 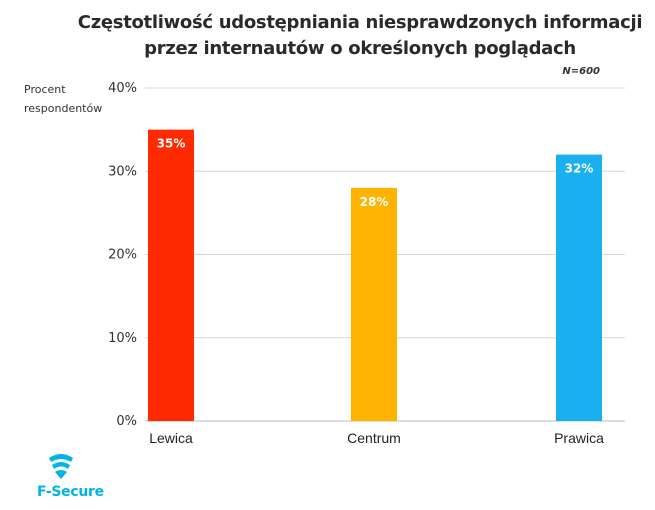 What do you see at coordinates (171, 144) in the screenshot?
I see `bar-value-label: 35%` at bounding box center [171, 144].